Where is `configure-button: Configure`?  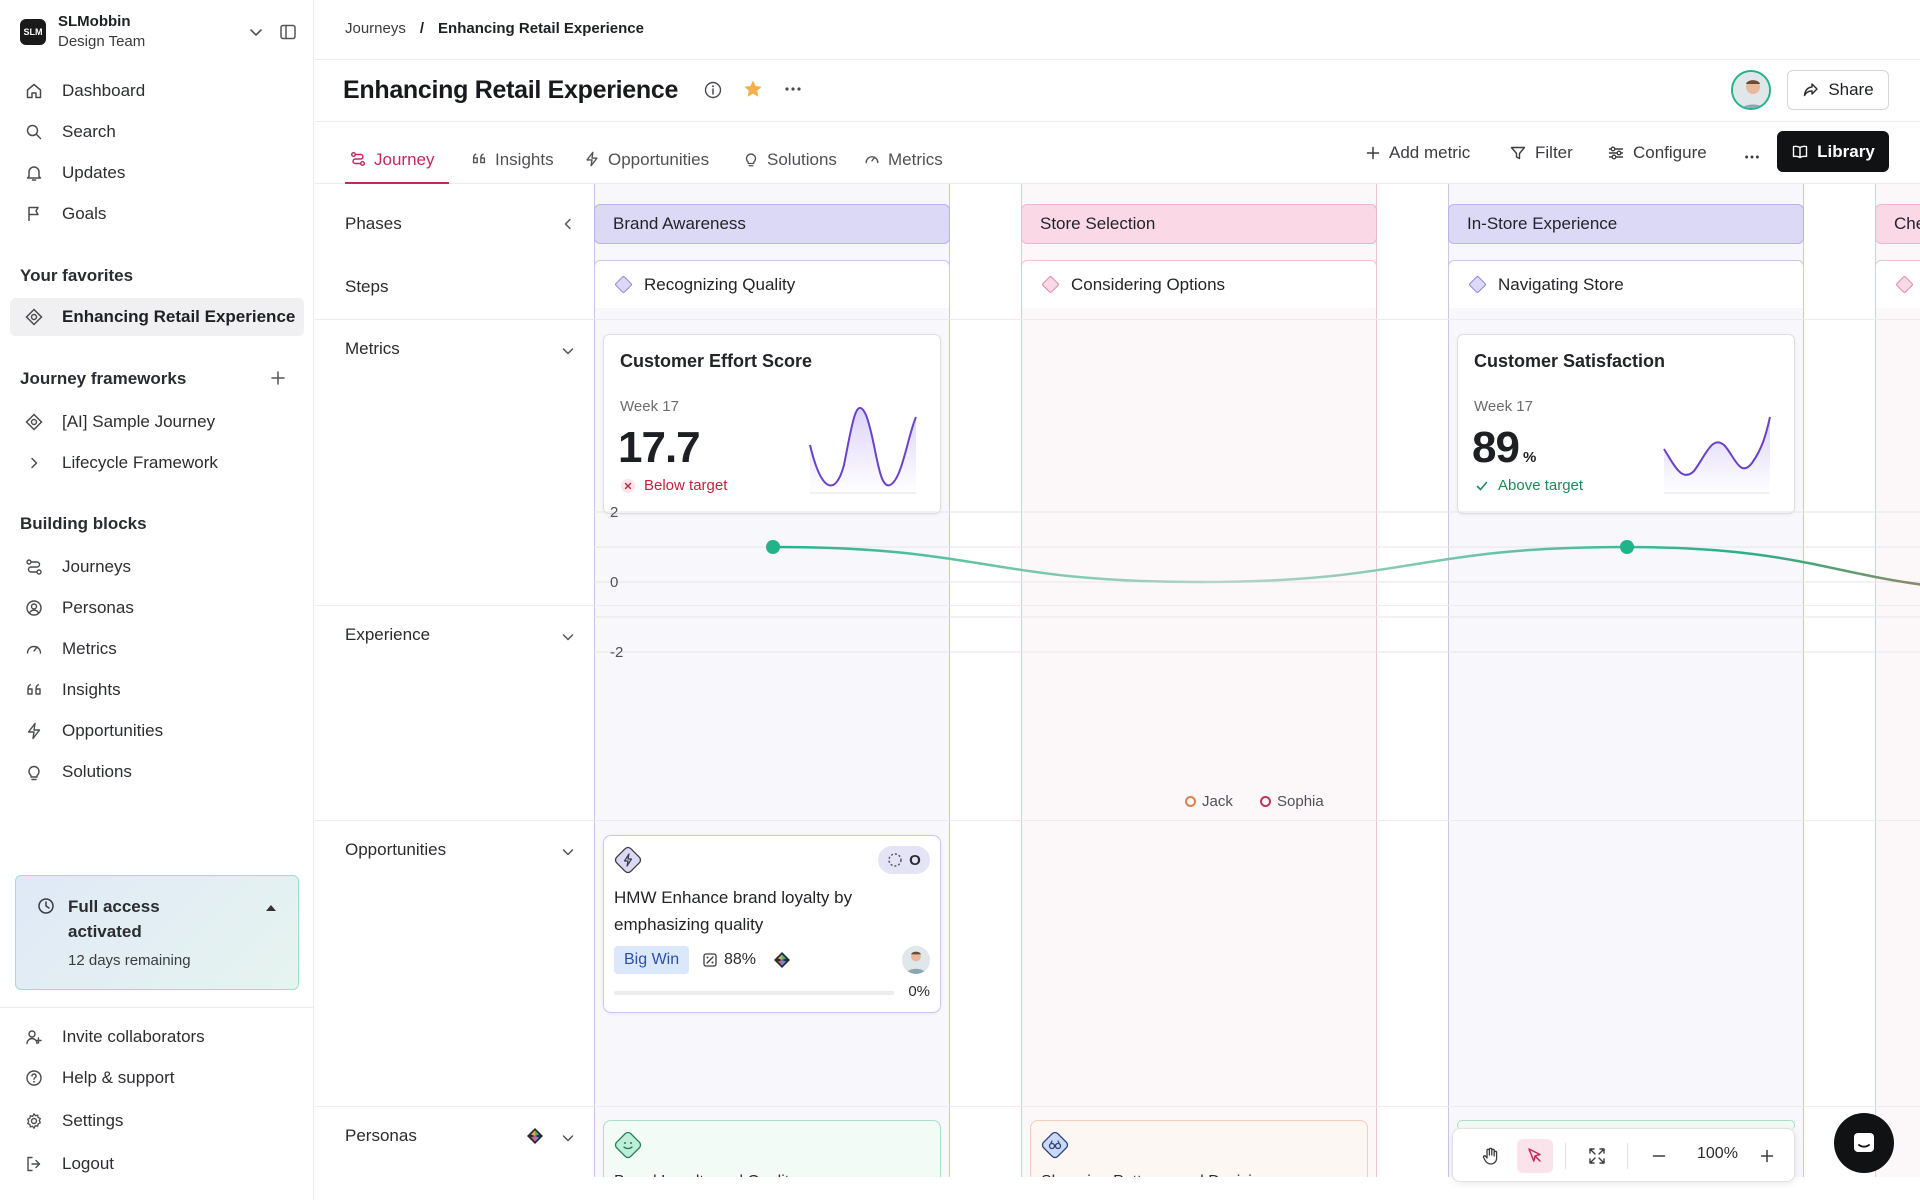
configure-button: Configure is located at coordinates (1657, 153).